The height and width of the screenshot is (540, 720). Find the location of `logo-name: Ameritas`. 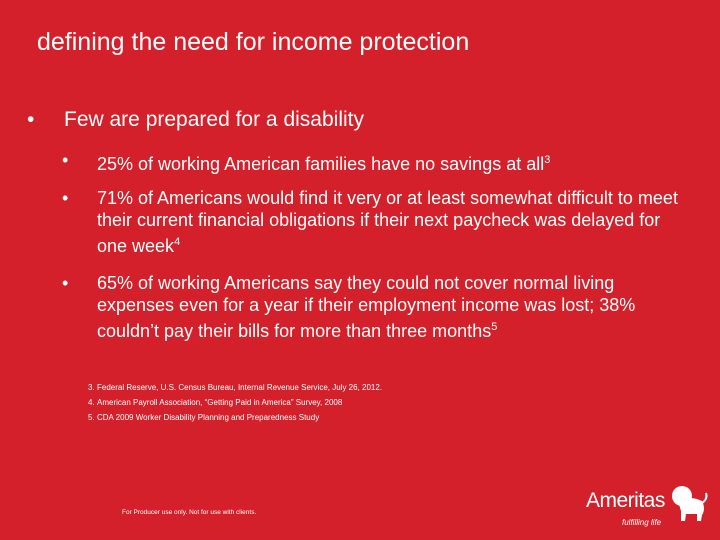

logo-name: Ameritas is located at coordinates (625, 500).